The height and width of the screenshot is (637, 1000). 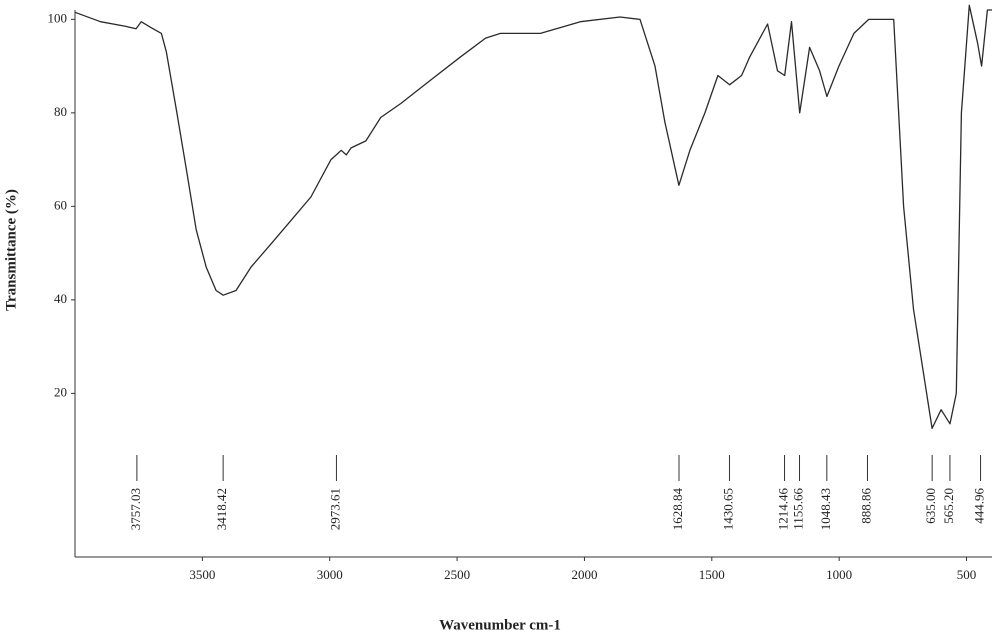 I want to click on y-tick-label: 100, so click(x=58, y=17).